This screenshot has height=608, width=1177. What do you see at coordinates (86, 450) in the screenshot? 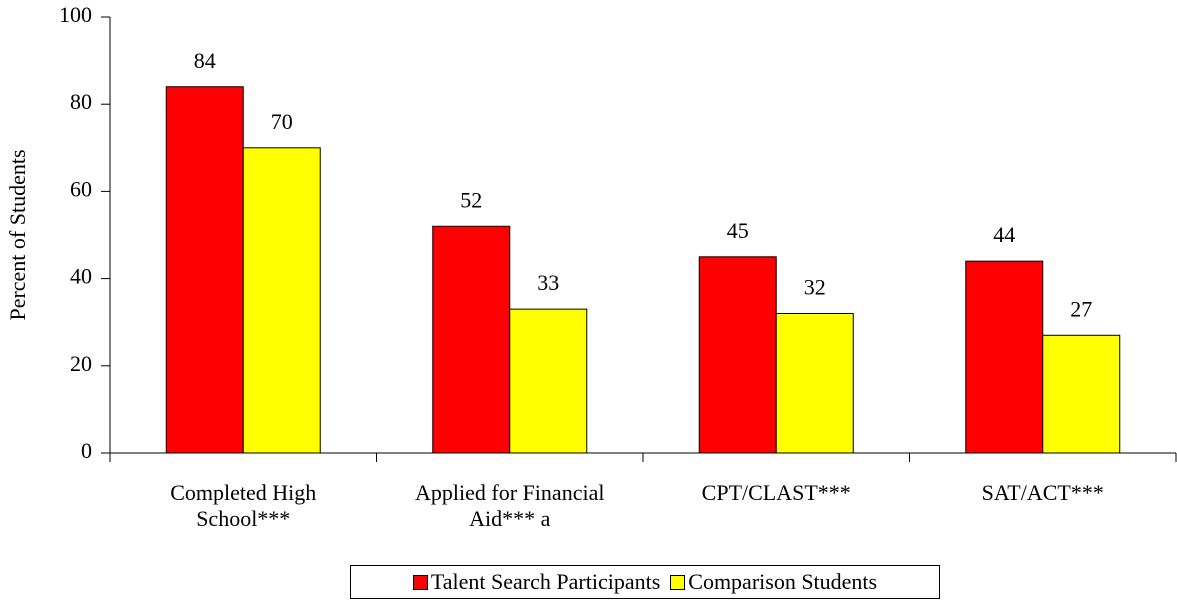
I see `y-tick-label: 0` at bounding box center [86, 450].